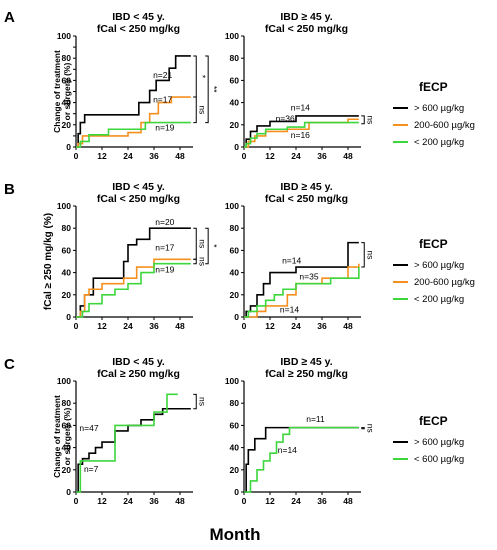  I want to click on y-axis-label: Change of treatmentor surgery (%), so click(62, 436).